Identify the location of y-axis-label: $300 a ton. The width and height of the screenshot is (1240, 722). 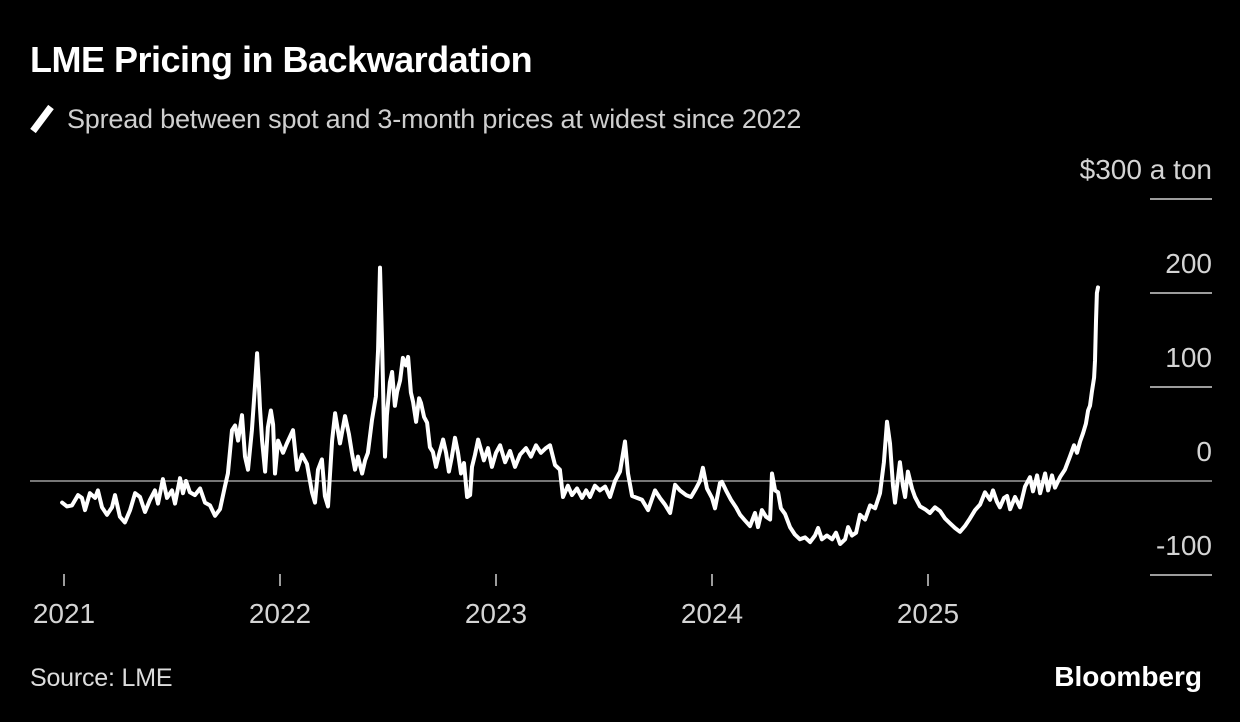
(1145, 169).